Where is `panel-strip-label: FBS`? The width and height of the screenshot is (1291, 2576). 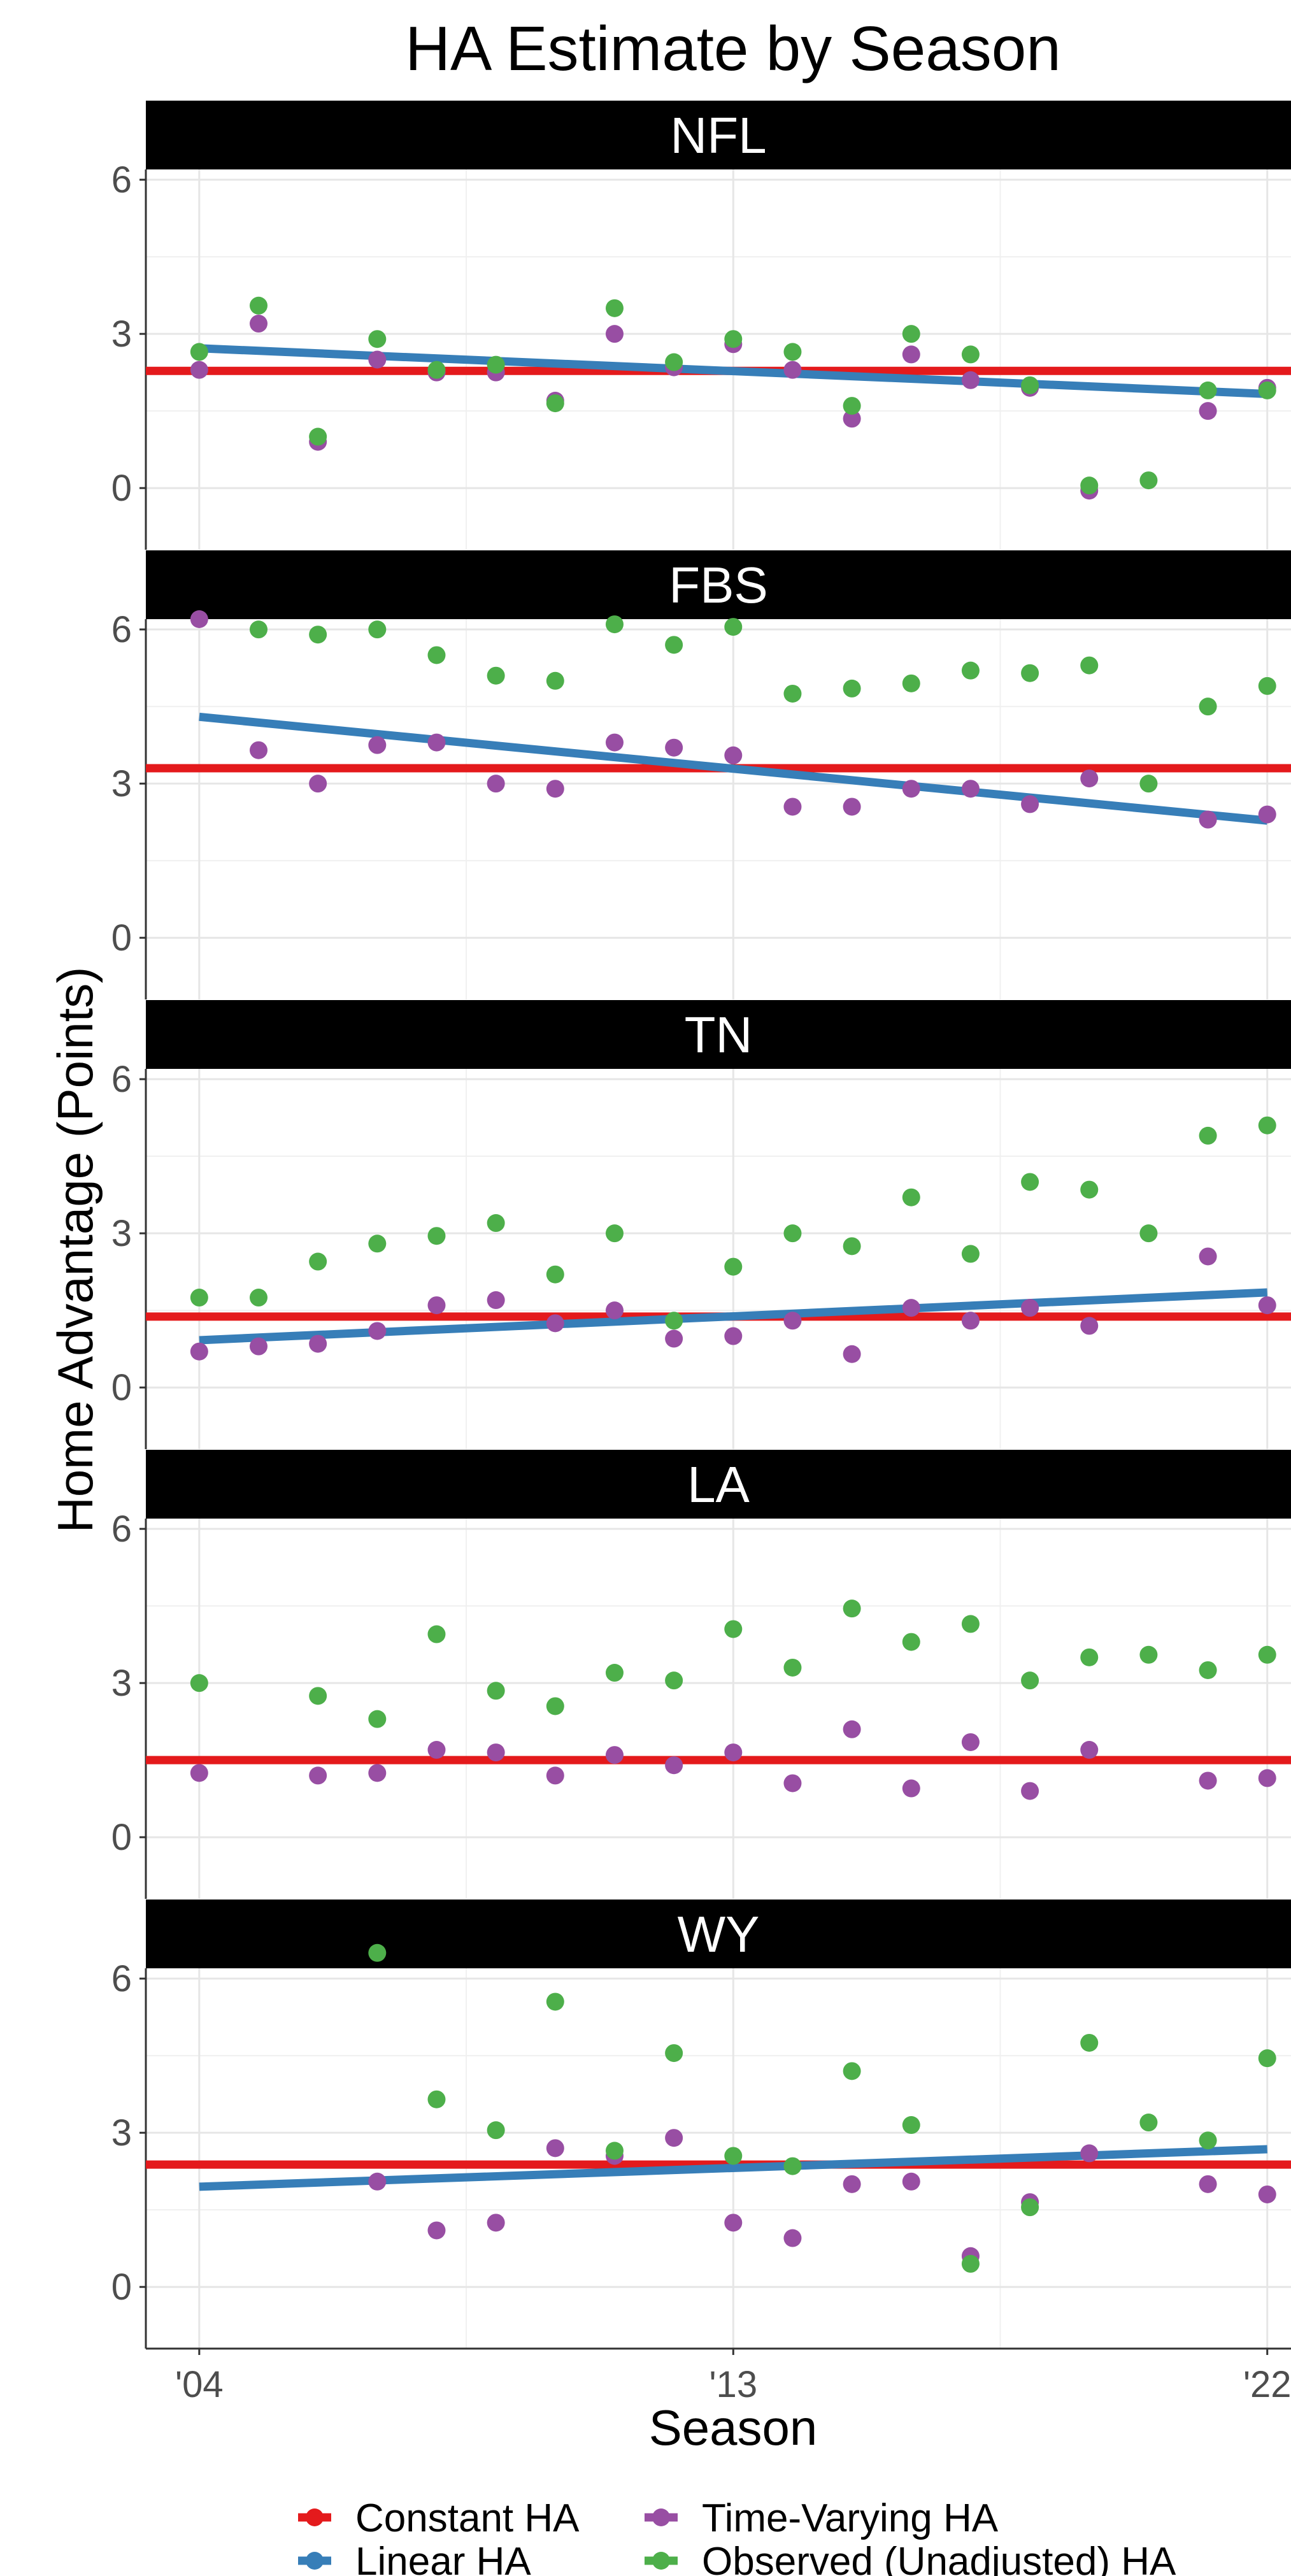
panel-strip-label: FBS is located at coordinates (718, 585).